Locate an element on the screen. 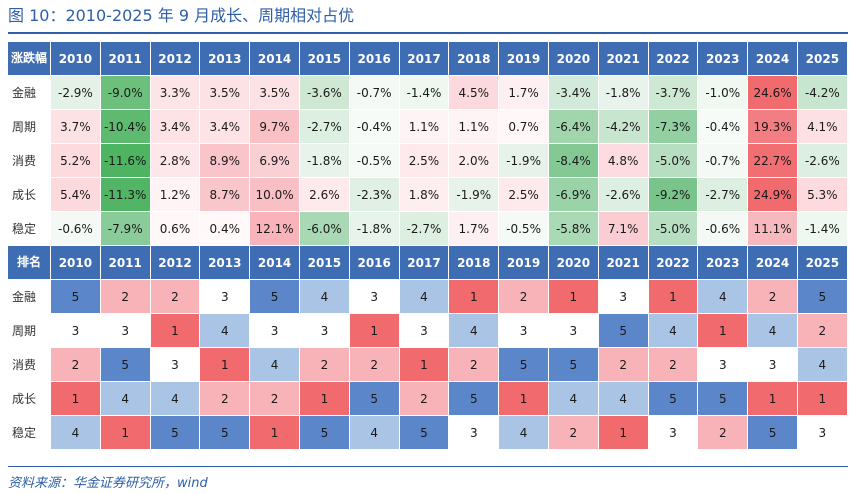 The height and width of the screenshot is (494, 856). year-header: 2024 is located at coordinates (773, 263).